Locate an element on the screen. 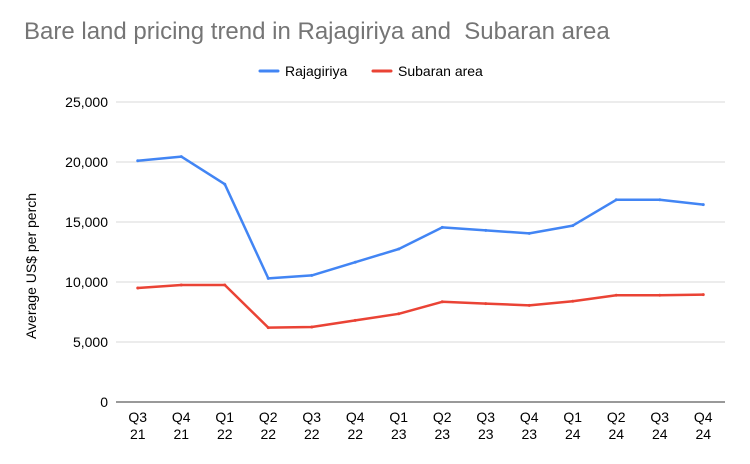 This screenshot has height=464, width=750. x-tick-label-3: Q2 22 is located at coordinates (268, 425).